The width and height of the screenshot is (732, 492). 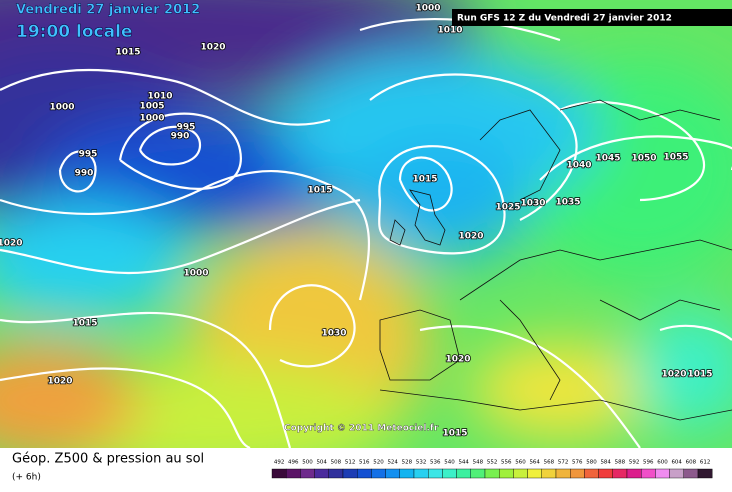 I want to click on pressure-label: 1040, so click(x=578, y=166).